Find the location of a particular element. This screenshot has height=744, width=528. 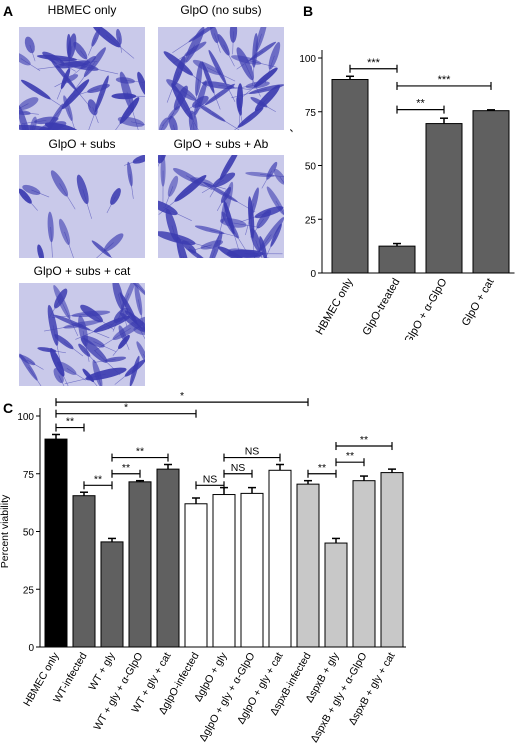

micrograph-texture is located at coordinates (82, 334).